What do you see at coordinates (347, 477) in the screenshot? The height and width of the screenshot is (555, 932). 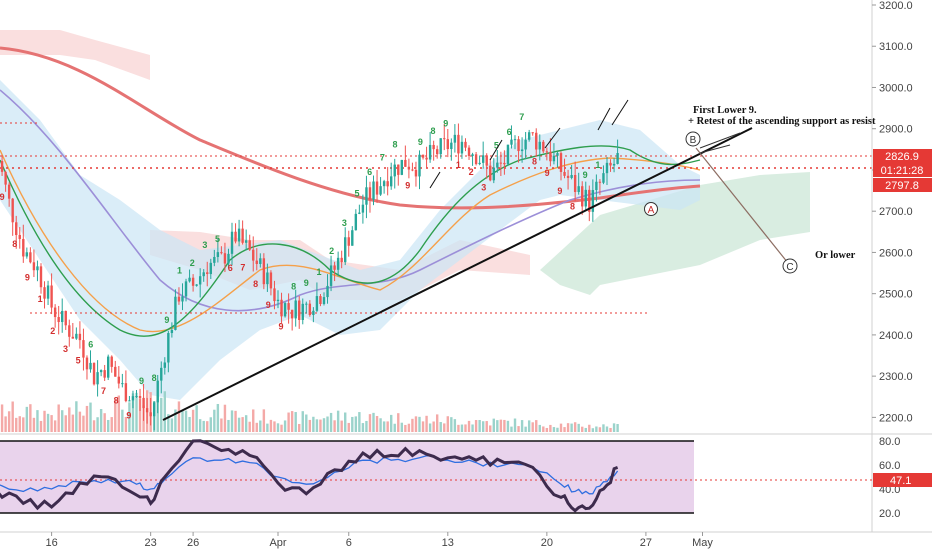 I see `oscillator-band` at bounding box center [347, 477].